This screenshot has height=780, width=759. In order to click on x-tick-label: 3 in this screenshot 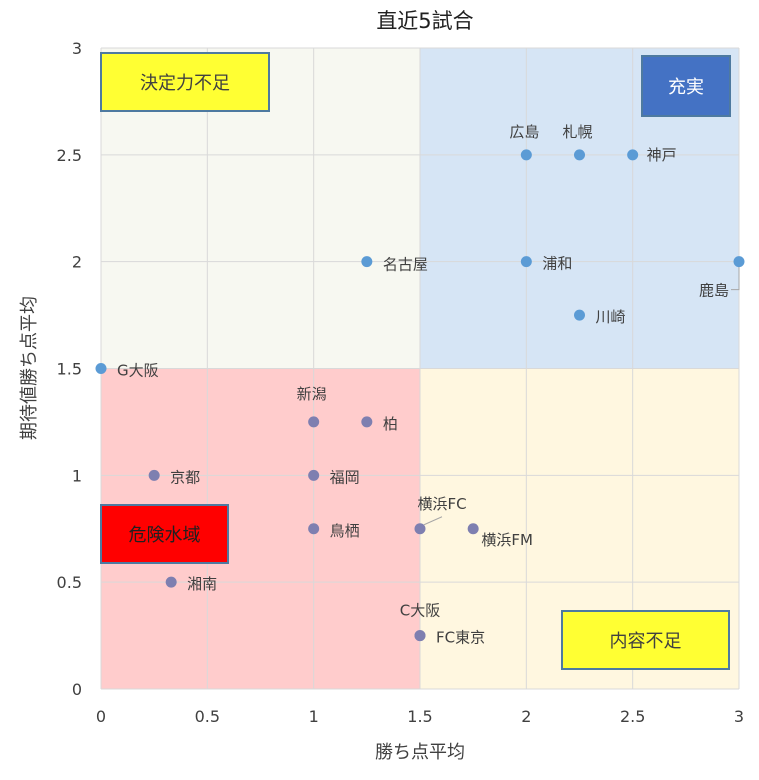, I will do `click(739, 716)`.